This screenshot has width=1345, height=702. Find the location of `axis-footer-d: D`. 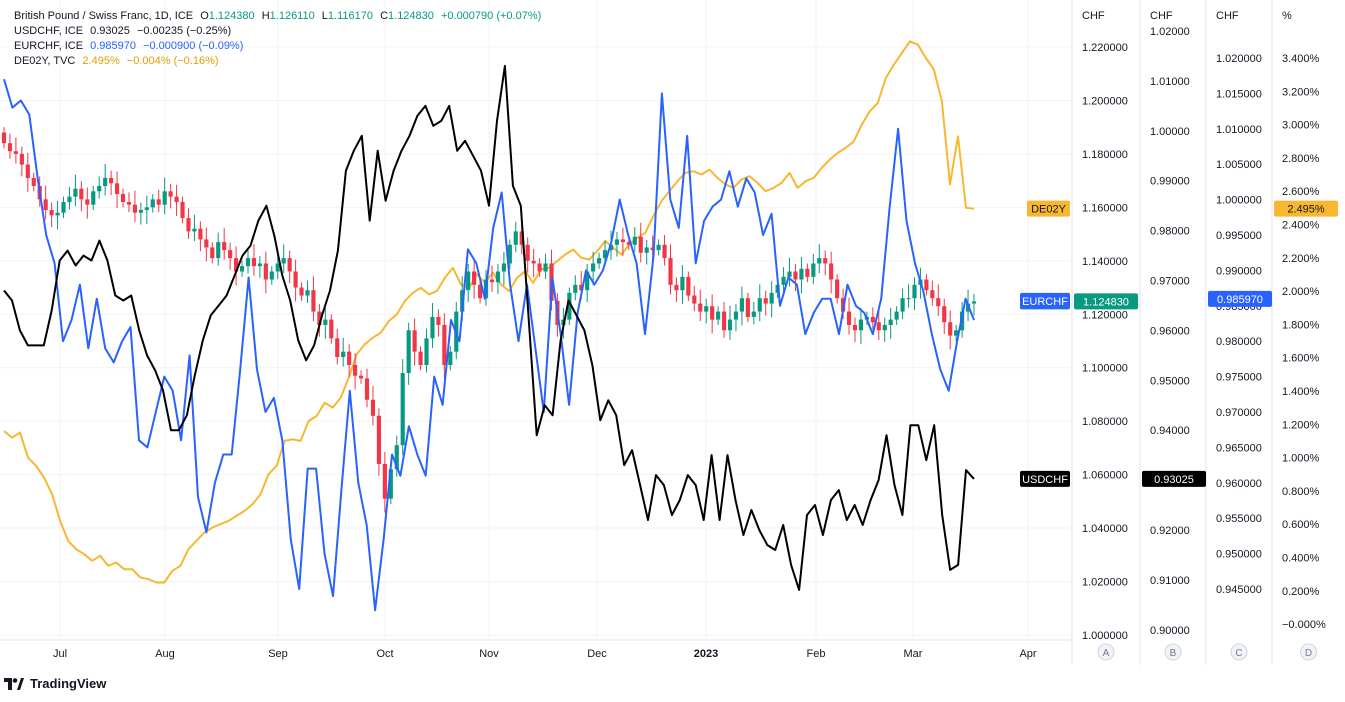

axis-footer-d: D is located at coordinates (1308, 653).